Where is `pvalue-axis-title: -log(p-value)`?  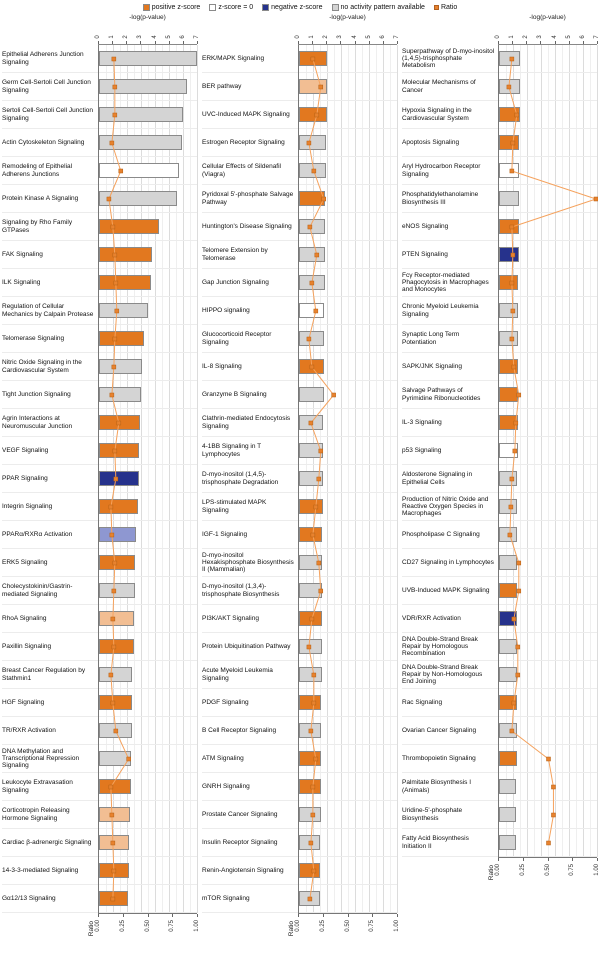
pvalue-axis-title: -log(p-value) is located at coordinates (347, 17).